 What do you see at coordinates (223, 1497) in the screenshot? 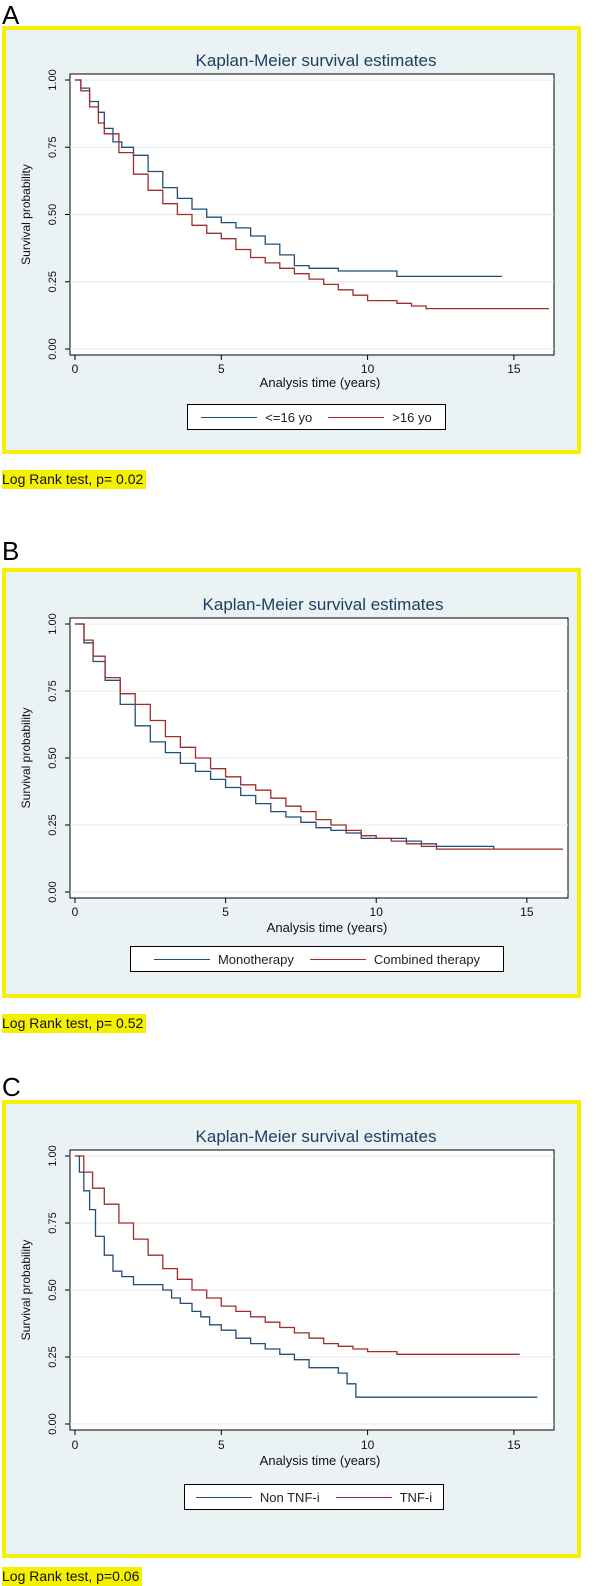
I see `legend-swatch-non-tnfi` at bounding box center [223, 1497].